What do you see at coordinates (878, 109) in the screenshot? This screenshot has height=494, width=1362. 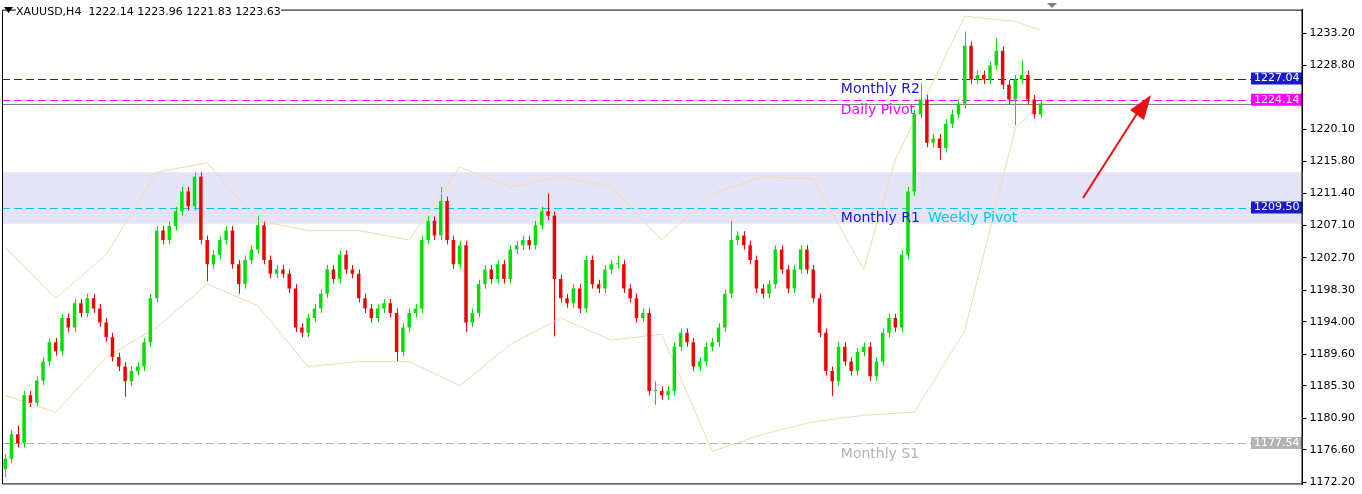 I see `ref-line-label: Daily Pivot` at bounding box center [878, 109].